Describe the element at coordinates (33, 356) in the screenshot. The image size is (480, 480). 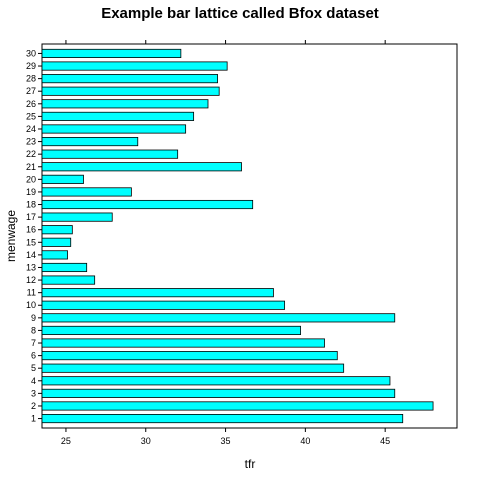
I see `y-tick-label: 6` at that location.